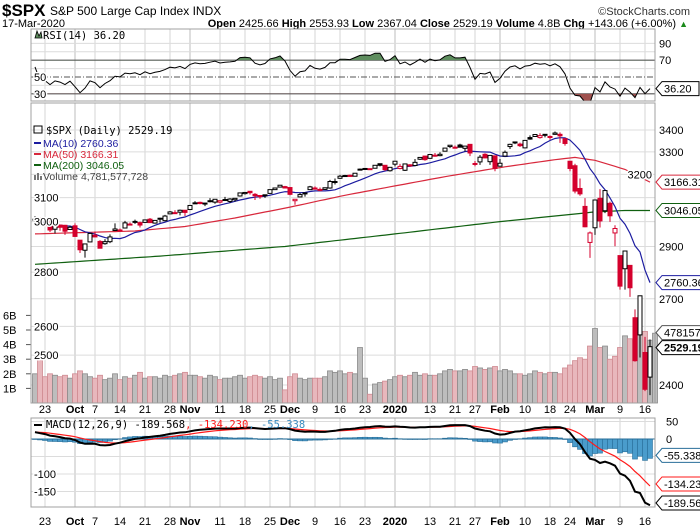  Describe the element at coordinates (475, 410) in the screenshot. I see `x-tick-label: 27` at that location.